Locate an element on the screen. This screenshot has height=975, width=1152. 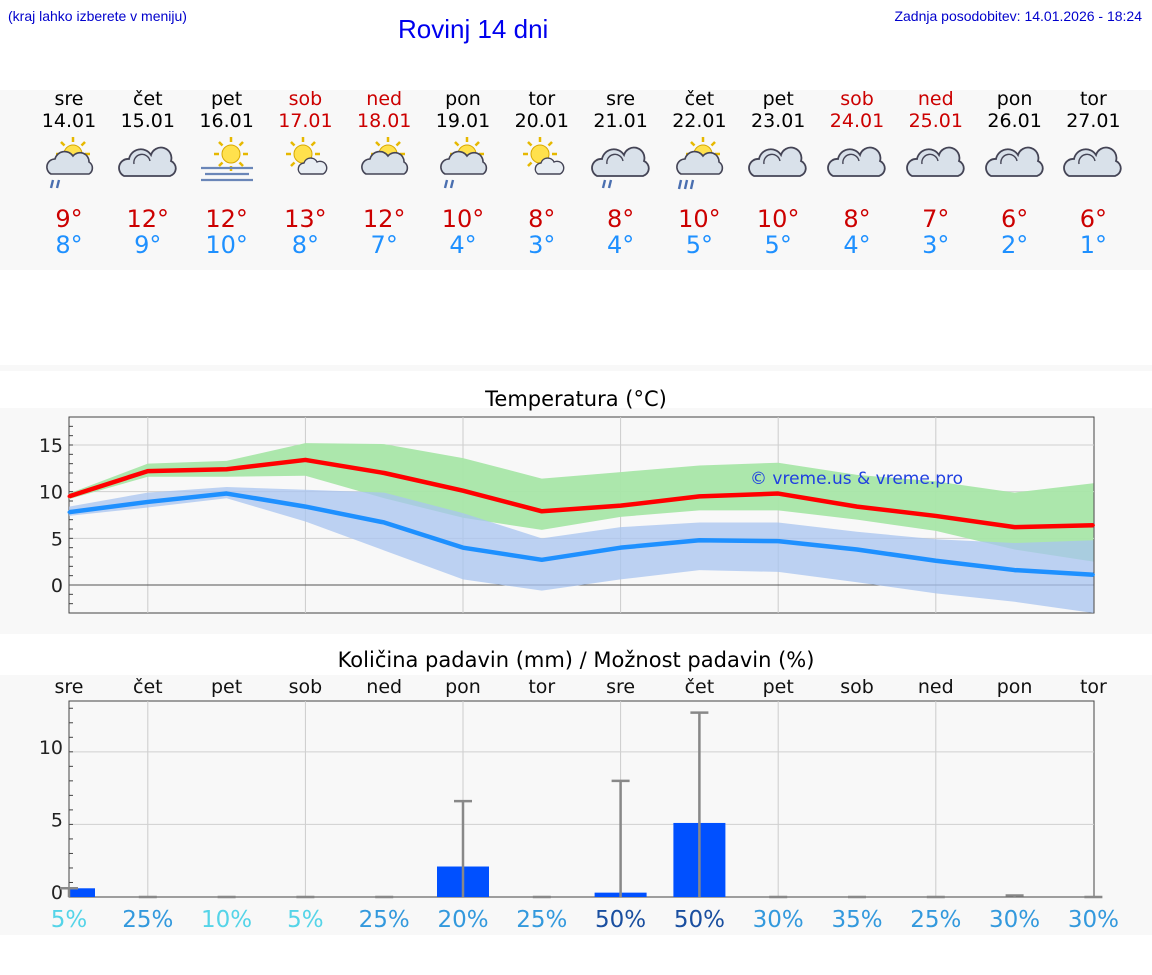
day-name: sre is located at coordinates (621, 99).